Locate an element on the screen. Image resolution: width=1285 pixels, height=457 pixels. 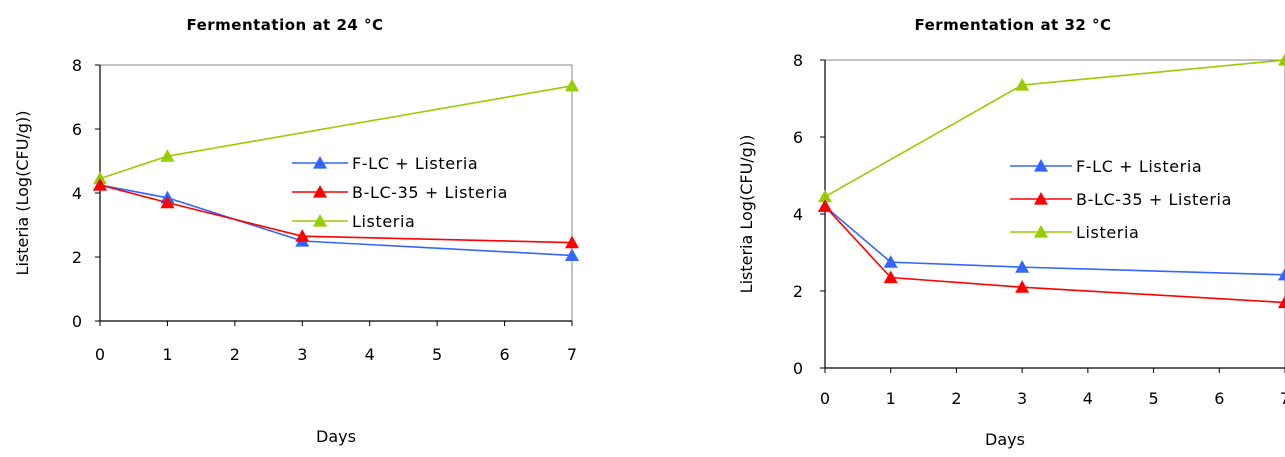
chart-title: Fermentation at 32 °C is located at coordinates (1012, 25).